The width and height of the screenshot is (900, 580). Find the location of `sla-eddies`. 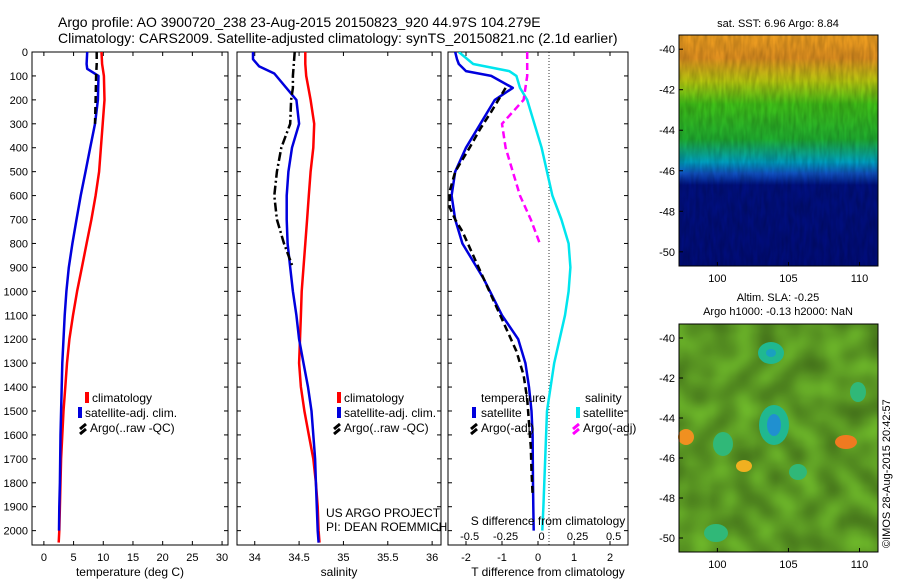

sla-eddies is located at coordinates (772, 442).